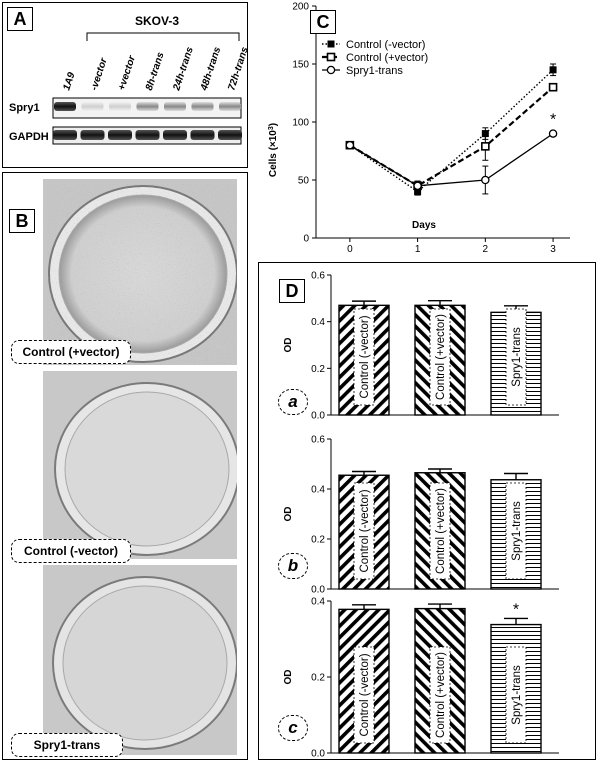 The image size is (600, 764). What do you see at coordinates (424, 225) in the screenshot?
I see `chart-c-xlabel: Days` at bounding box center [424, 225].